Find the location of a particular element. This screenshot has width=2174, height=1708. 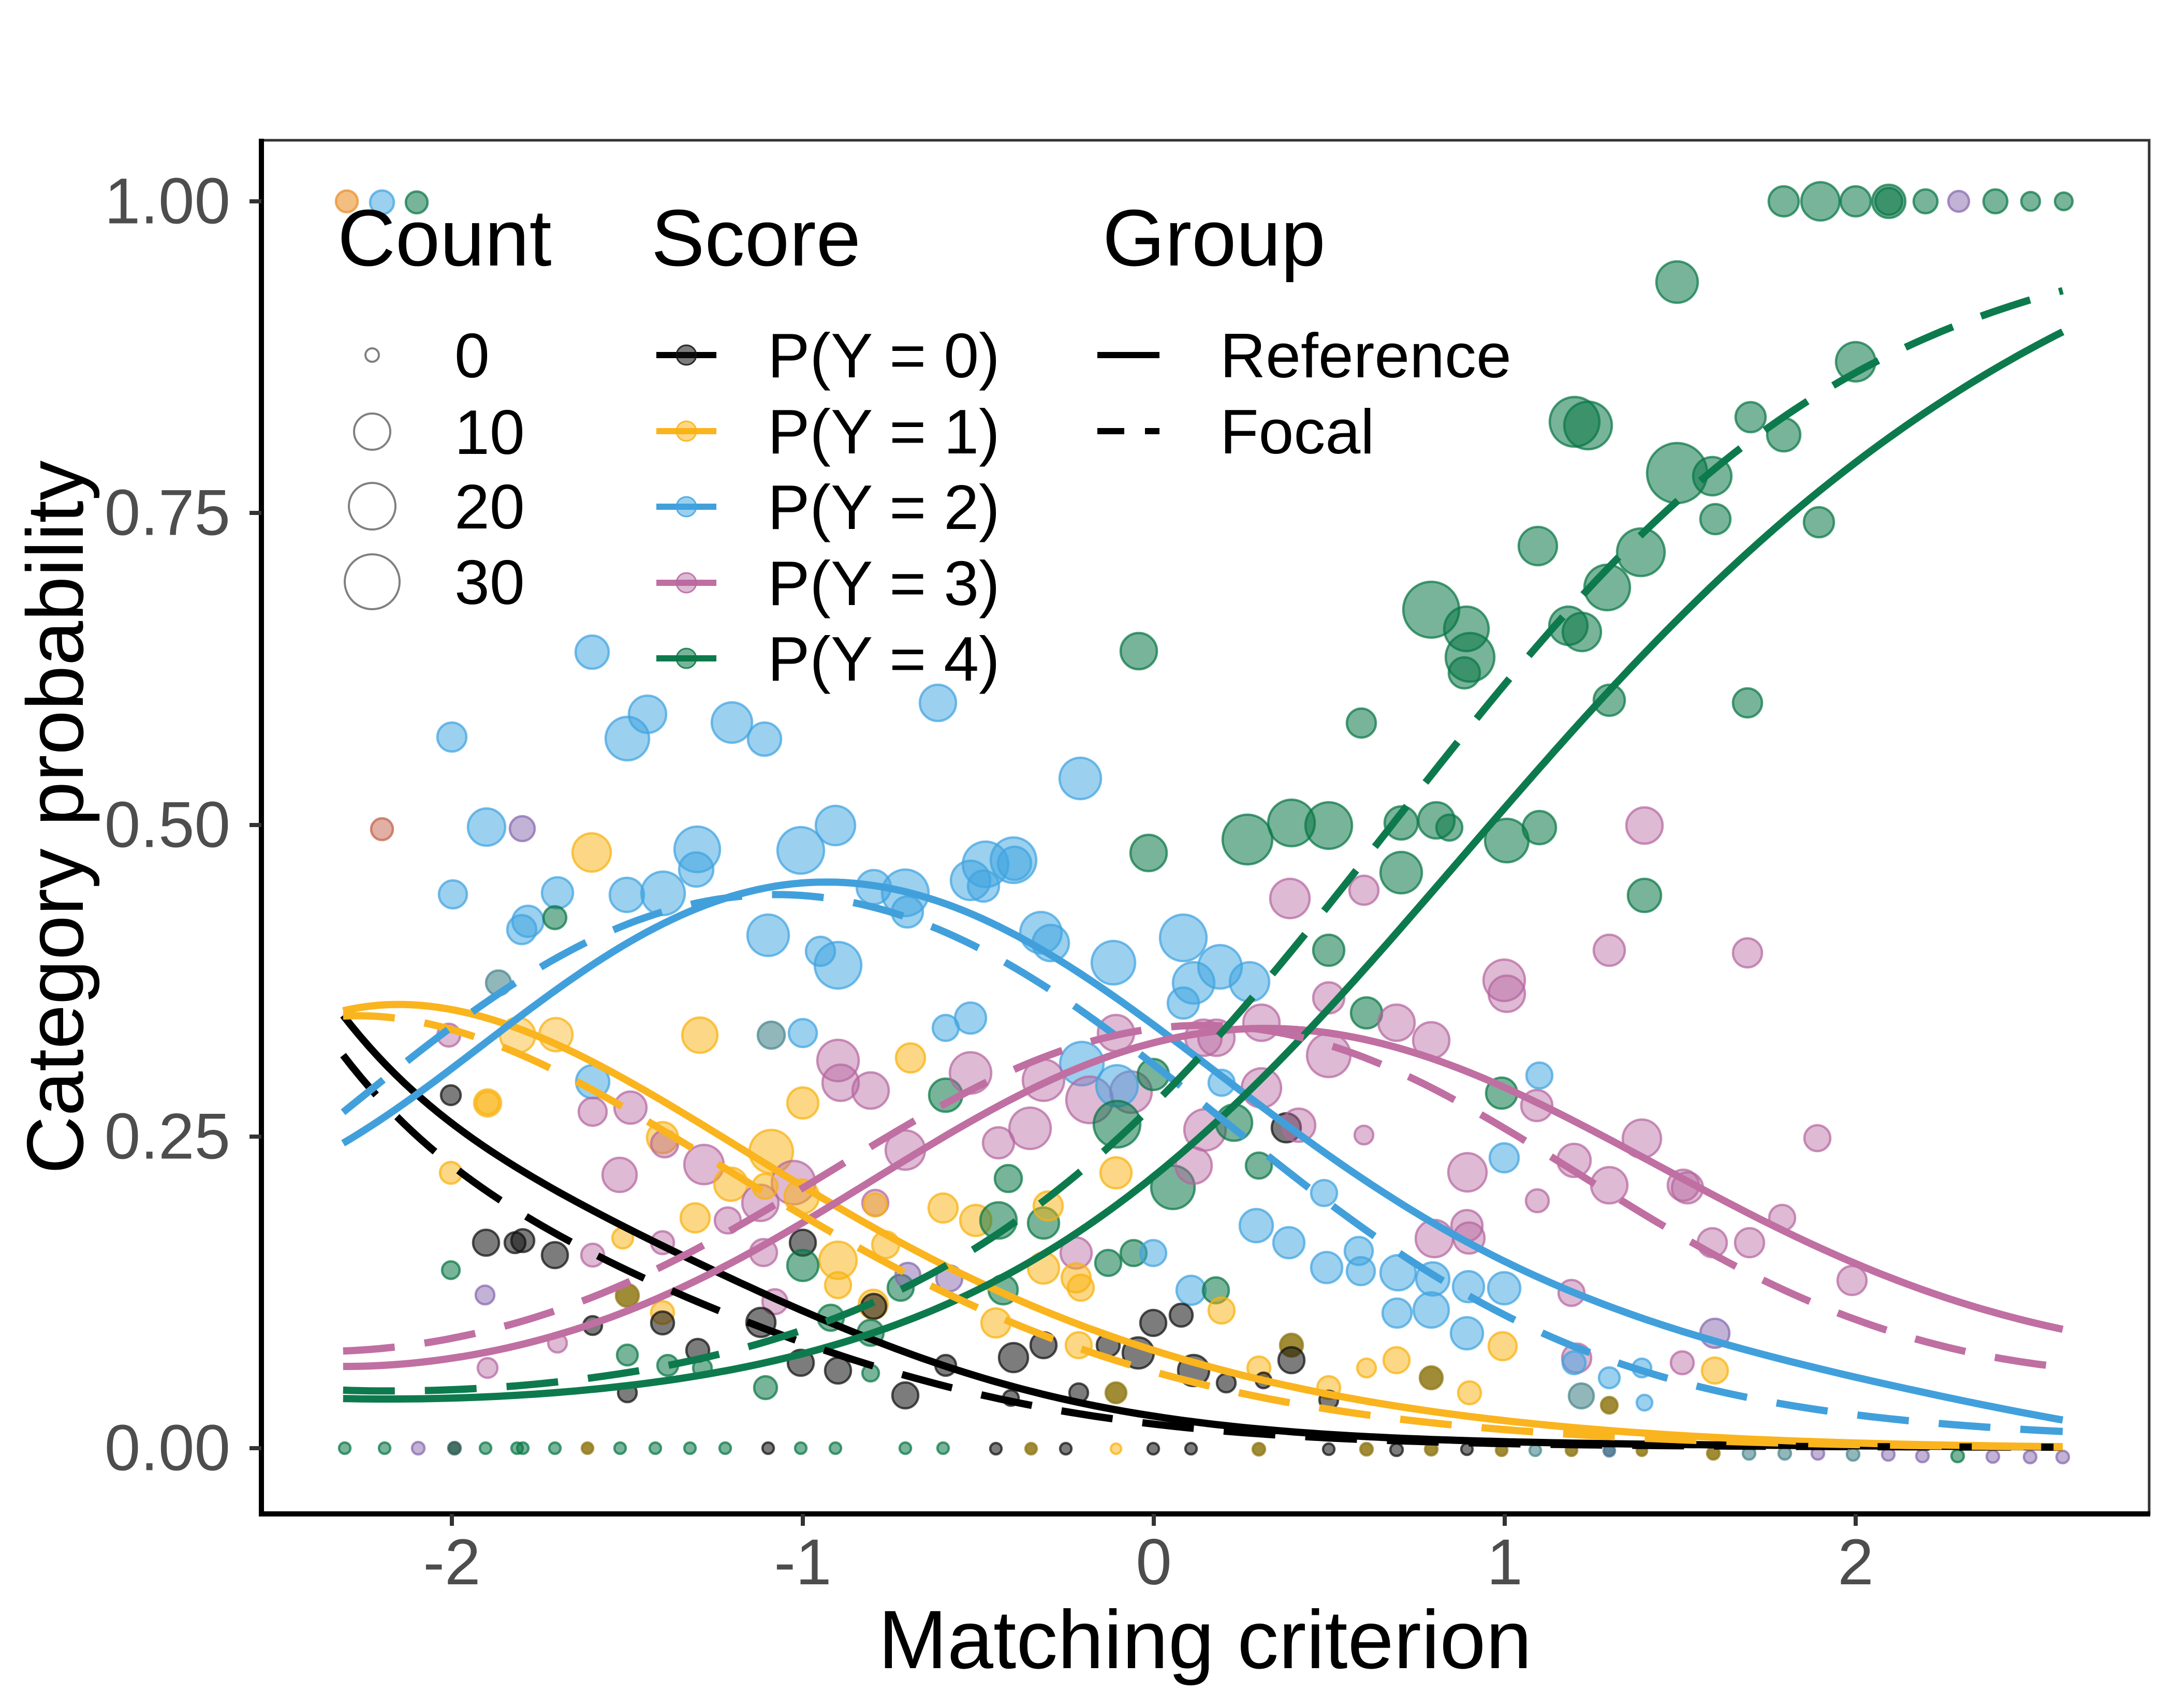

svg-text: Focal is located at coordinates (1297, 431).